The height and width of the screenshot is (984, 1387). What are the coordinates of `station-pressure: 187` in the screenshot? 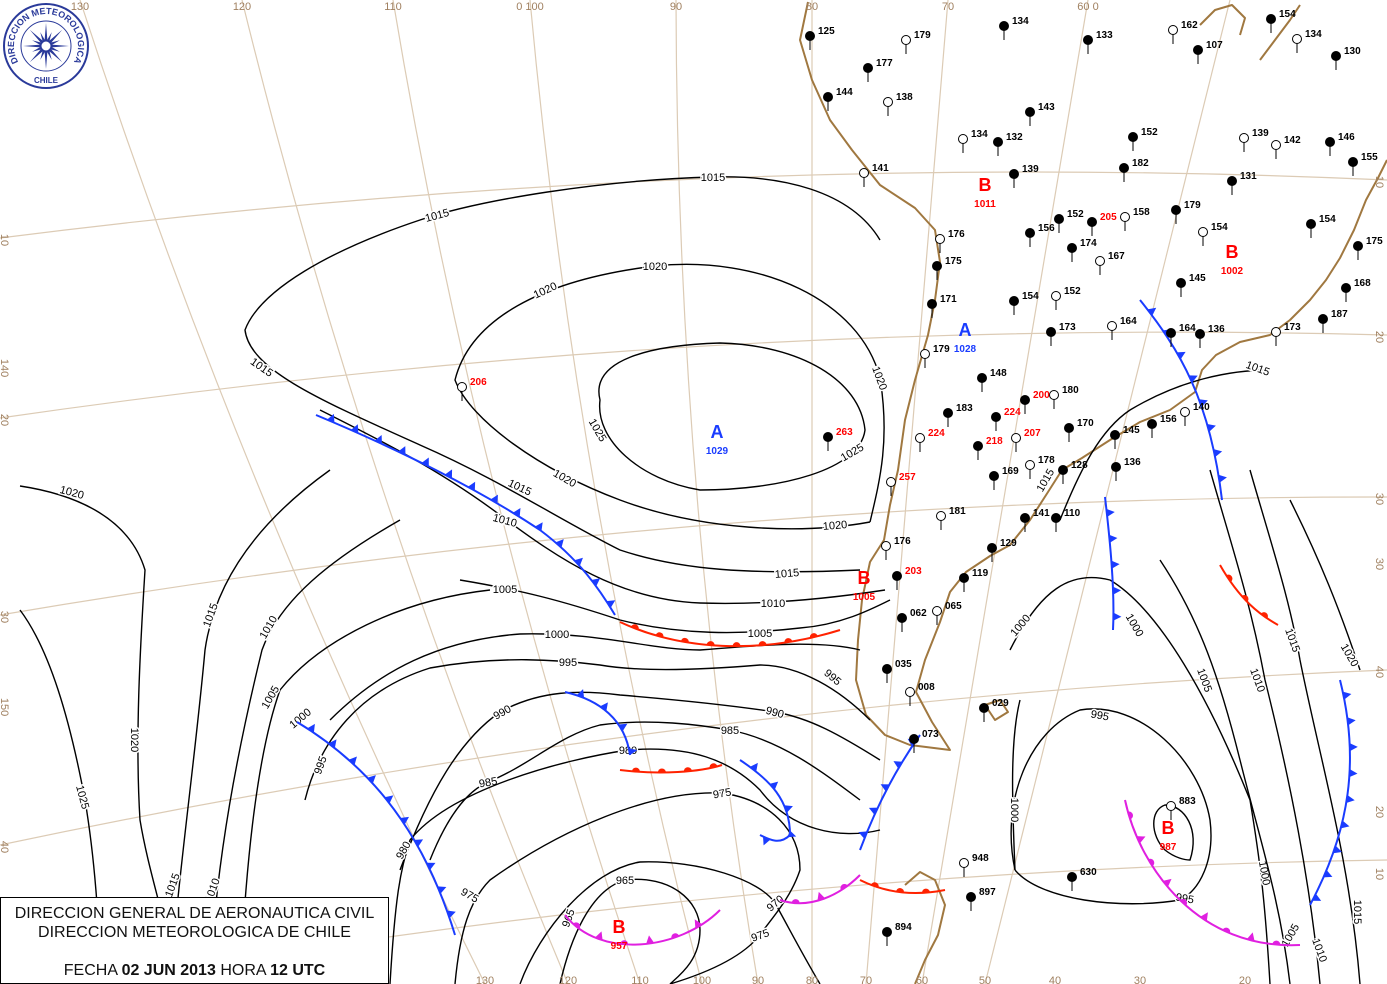 It's located at (1339, 314).